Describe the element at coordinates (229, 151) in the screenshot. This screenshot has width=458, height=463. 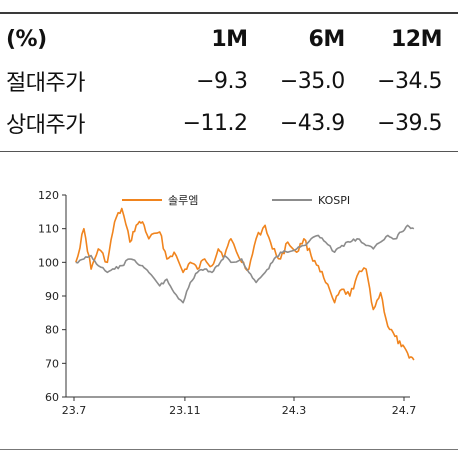
I see `table-bottom-rule` at that location.